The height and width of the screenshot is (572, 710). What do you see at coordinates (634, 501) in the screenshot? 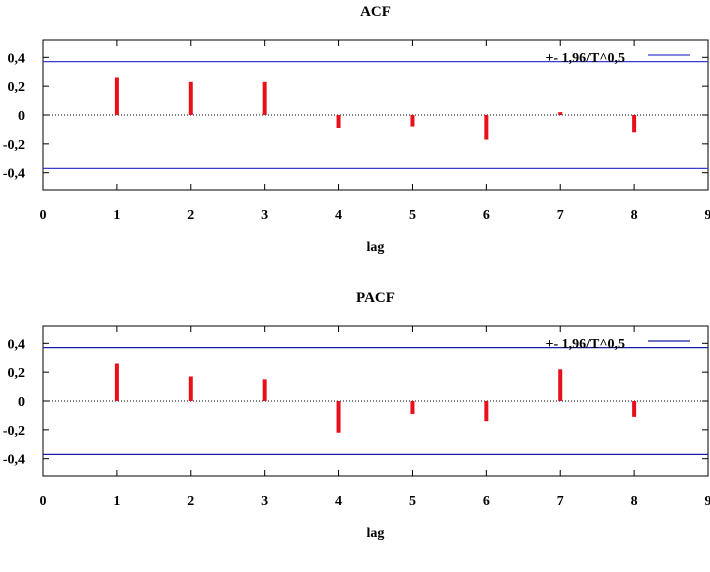
I see `pacf-xtick-label: 8` at bounding box center [634, 501].